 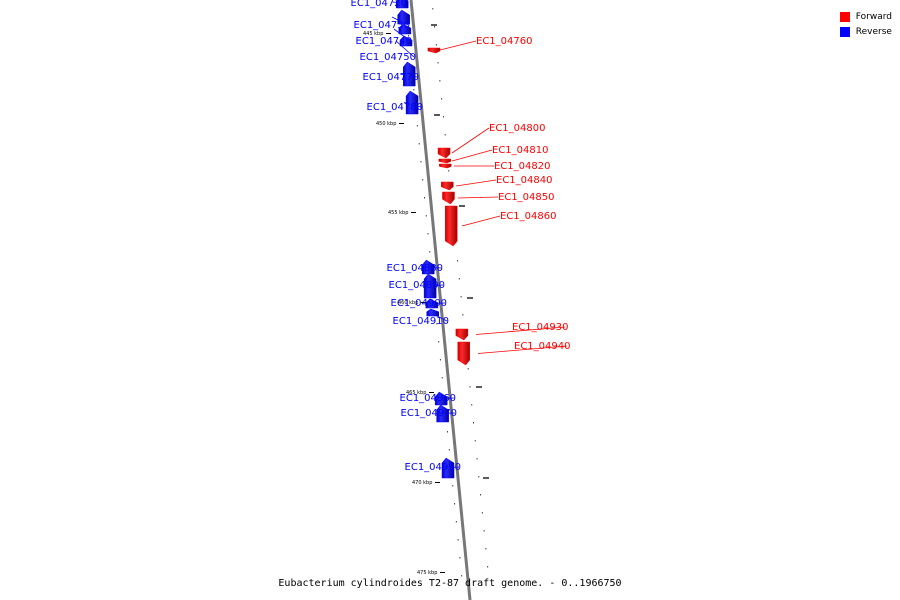 What do you see at coordinates (504, 41) in the screenshot?
I see `gene-label-ec1_04760: EC1_04760` at bounding box center [504, 41].